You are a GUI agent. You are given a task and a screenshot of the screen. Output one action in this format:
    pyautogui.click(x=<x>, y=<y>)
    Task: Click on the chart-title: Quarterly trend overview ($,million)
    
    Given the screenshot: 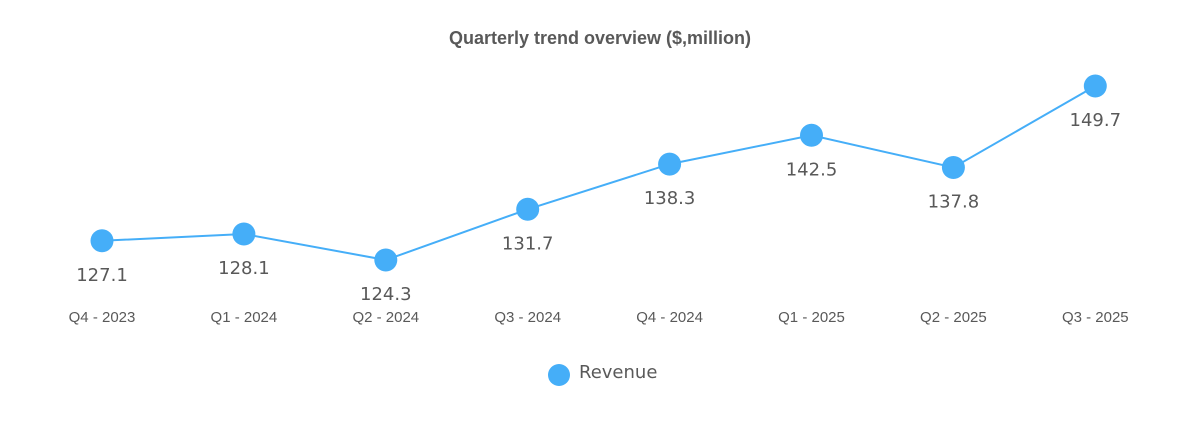 What is the action you would take?
    pyautogui.click(x=600, y=38)
    